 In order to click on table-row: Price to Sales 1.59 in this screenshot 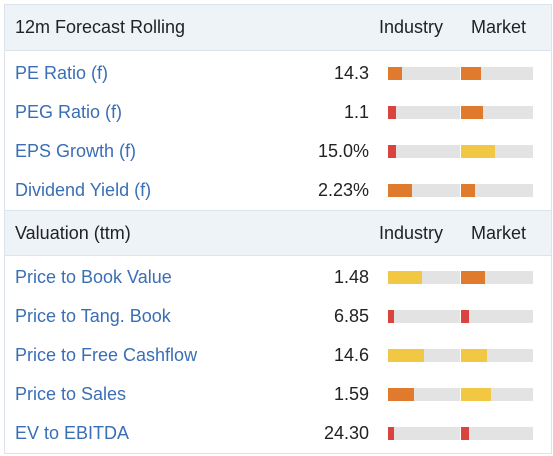, I will do `click(278, 394)`.